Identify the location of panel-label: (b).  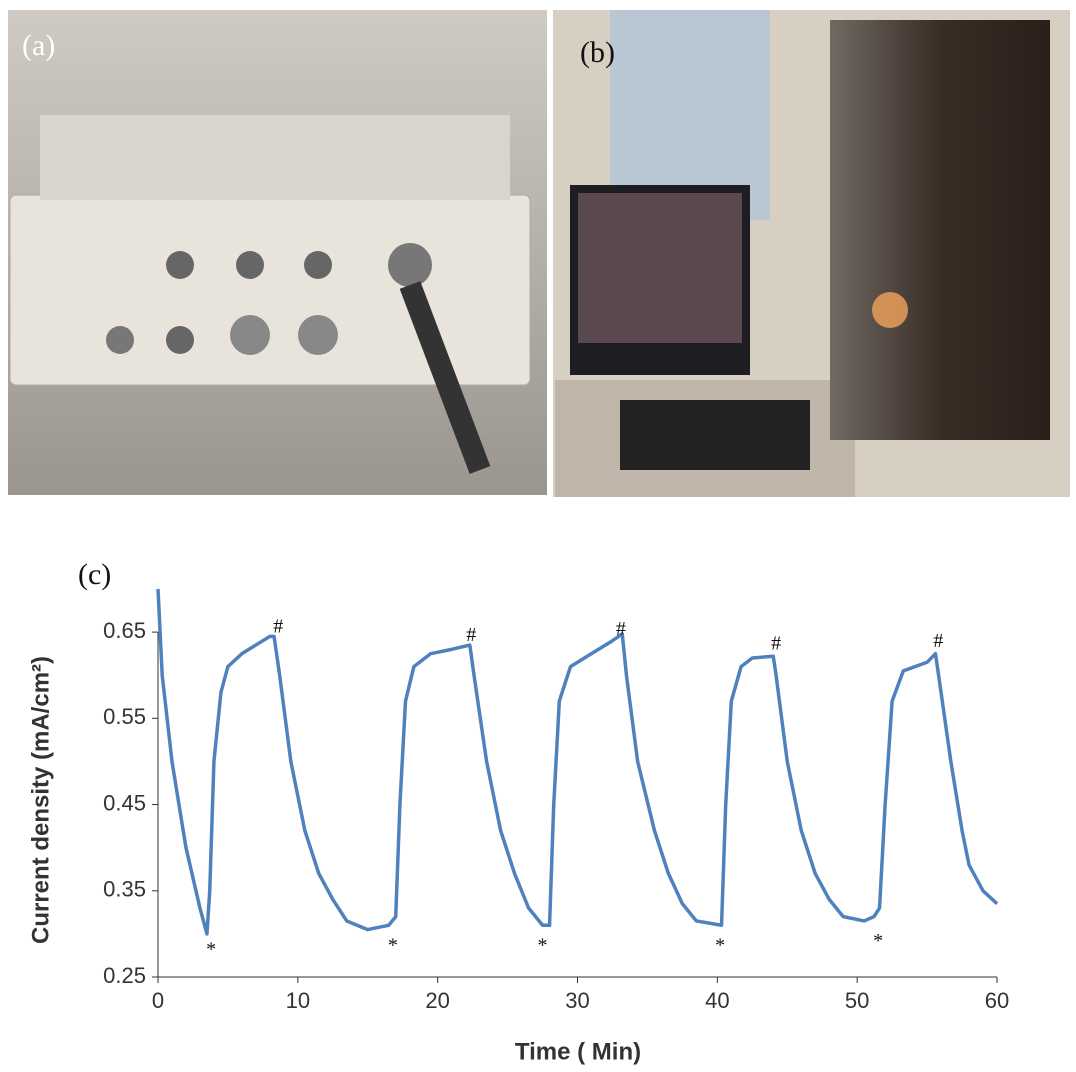
(597, 52).